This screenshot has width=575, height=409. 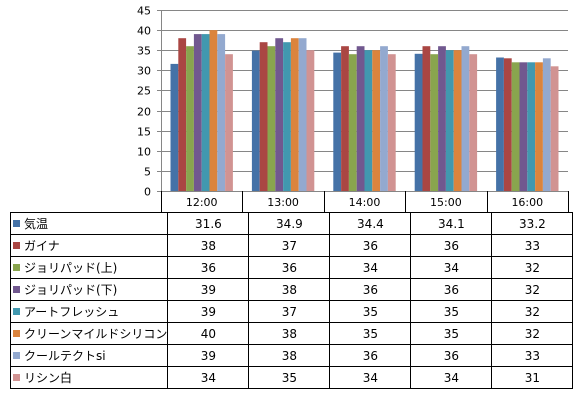 What do you see at coordinates (289, 223) in the screenshot?
I see `data-label: 34.9` at bounding box center [289, 223].